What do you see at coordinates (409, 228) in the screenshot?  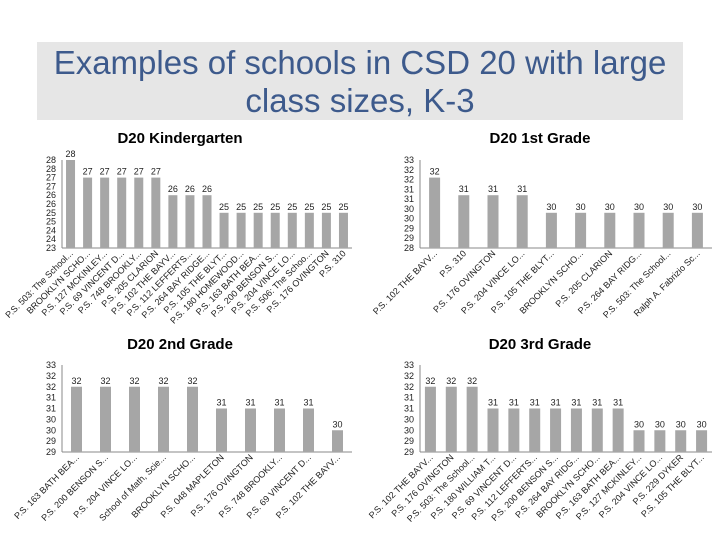 I see `g1-y-tick-label: 29` at bounding box center [409, 228].